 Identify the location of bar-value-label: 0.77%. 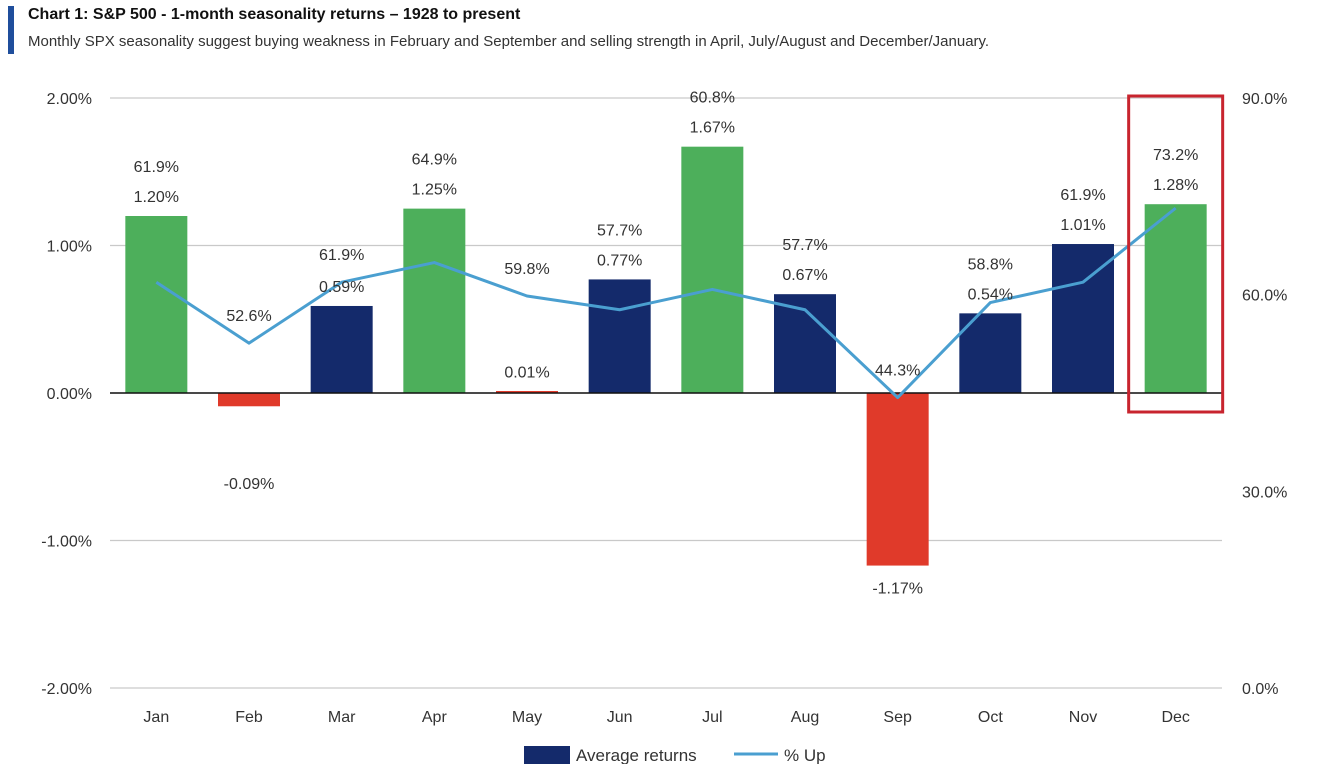
(619, 260).